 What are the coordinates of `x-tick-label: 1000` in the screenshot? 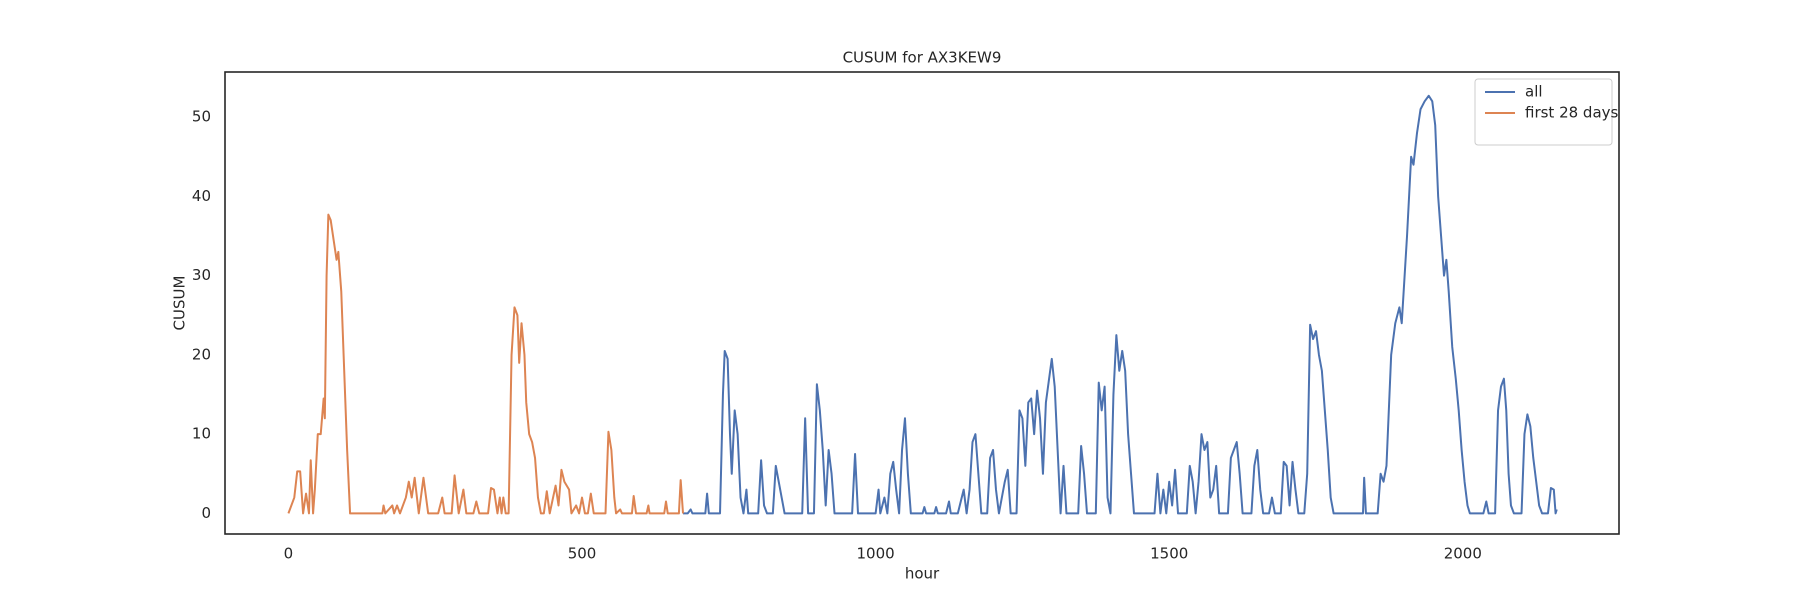 It's located at (876, 554).